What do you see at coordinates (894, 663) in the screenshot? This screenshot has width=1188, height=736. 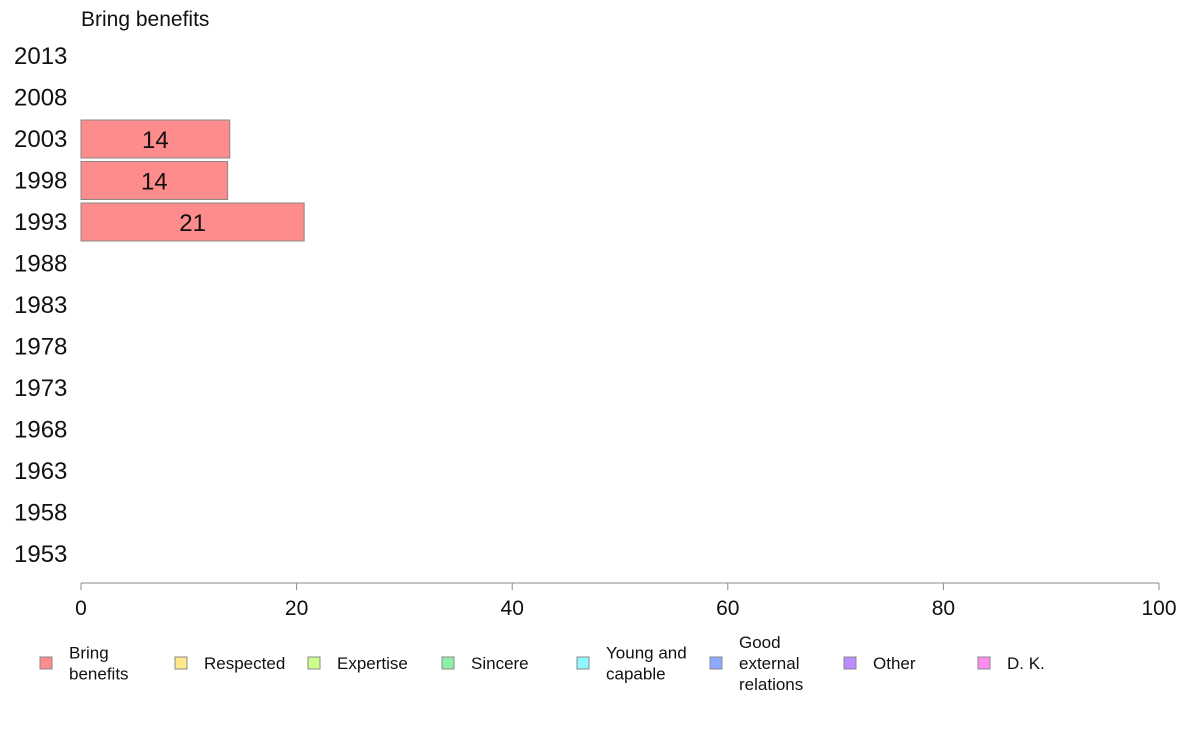 I see `legend-label-7: Other` at bounding box center [894, 663].